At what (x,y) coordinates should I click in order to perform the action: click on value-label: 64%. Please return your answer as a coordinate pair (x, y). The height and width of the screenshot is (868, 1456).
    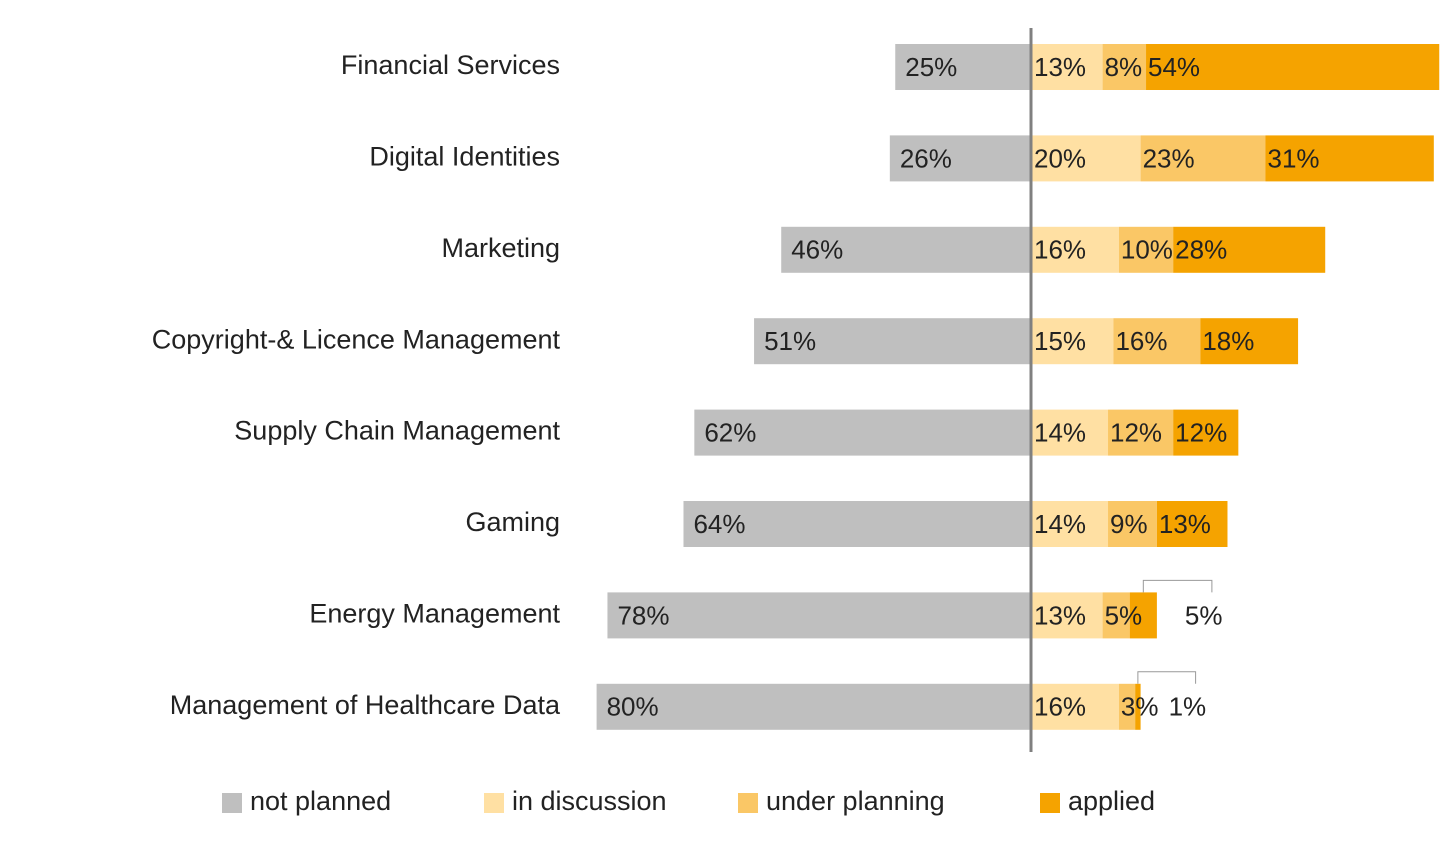
    Looking at the image, I should click on (719, 524).